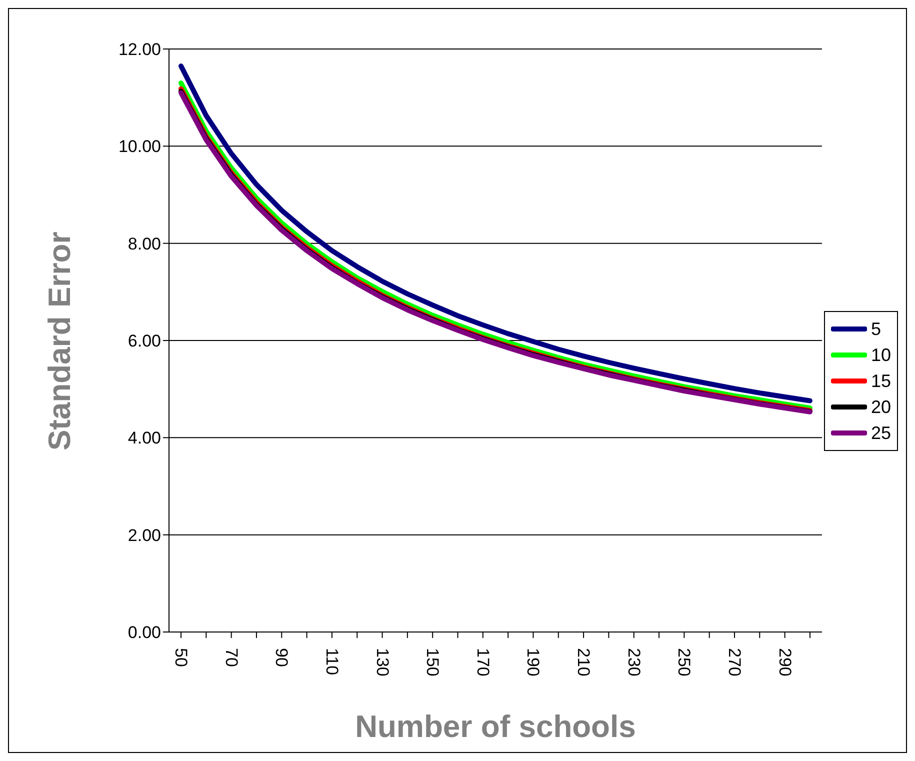 The height and width of the screenshot is (761, 915). I want to click on legend-label: 5, so click(875, 329).